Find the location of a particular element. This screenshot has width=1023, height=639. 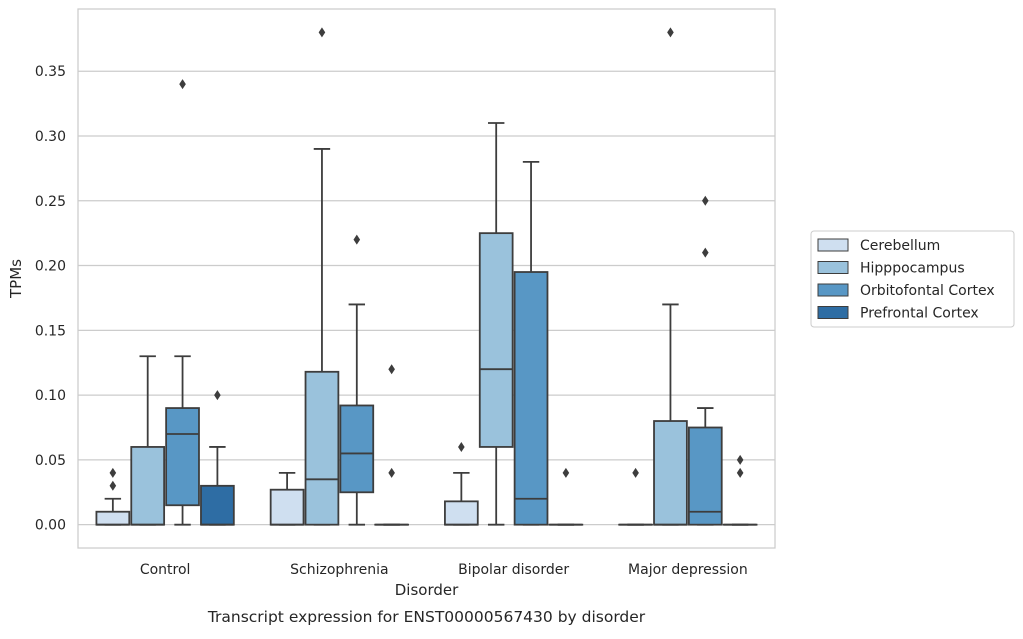

box-prefrontal-cortex is located at coordinates (217, 505).